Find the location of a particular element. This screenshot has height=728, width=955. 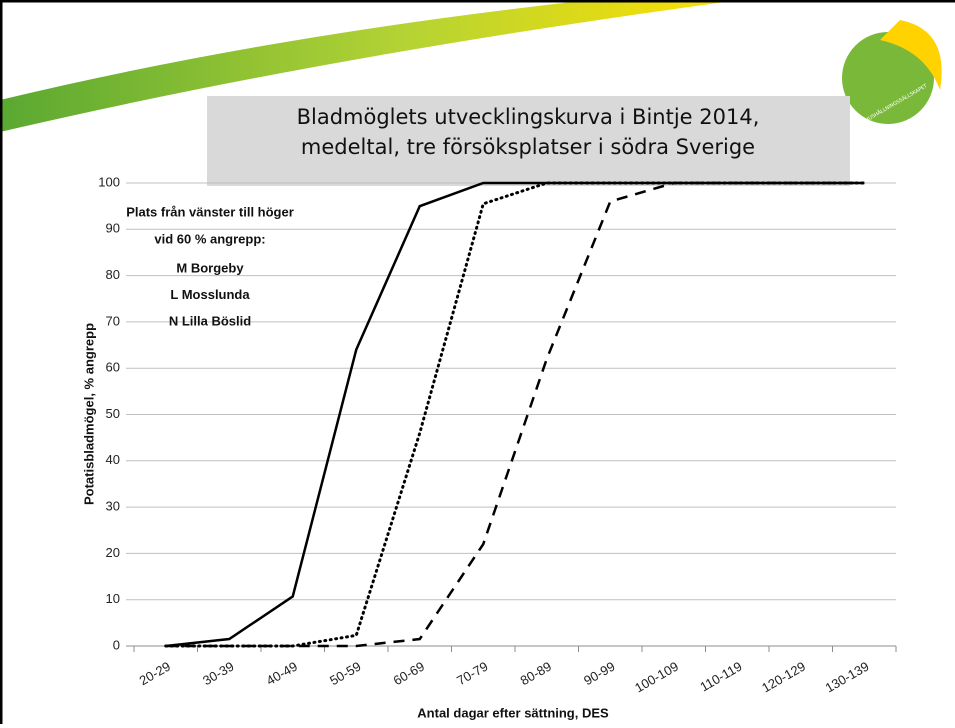

logo-circle is located at coordinates (888, 78).